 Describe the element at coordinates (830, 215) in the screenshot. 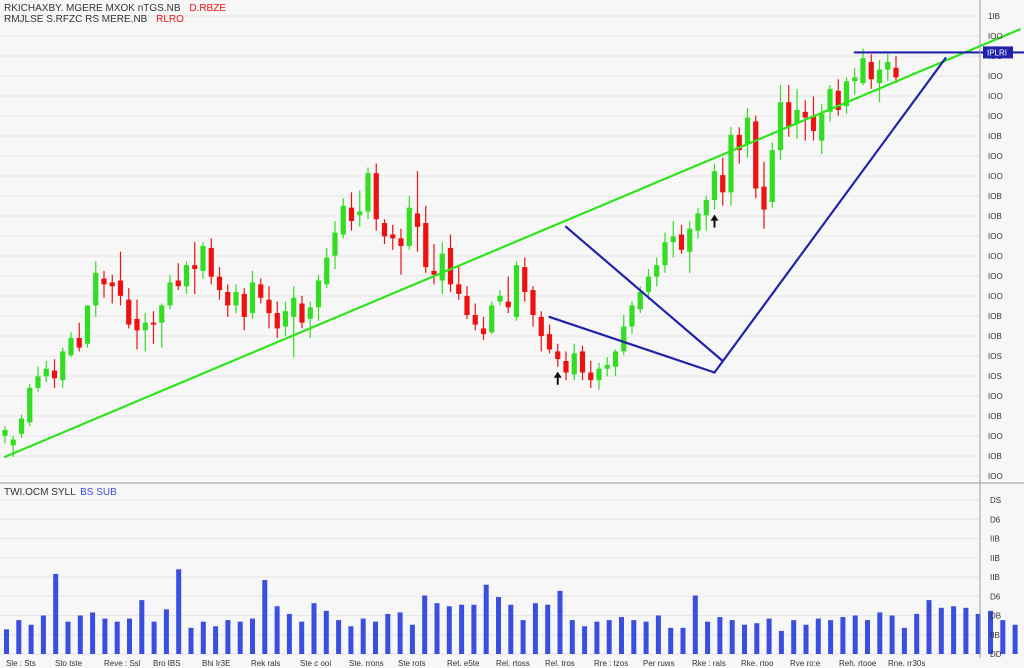

I see `rally-line` at that location.